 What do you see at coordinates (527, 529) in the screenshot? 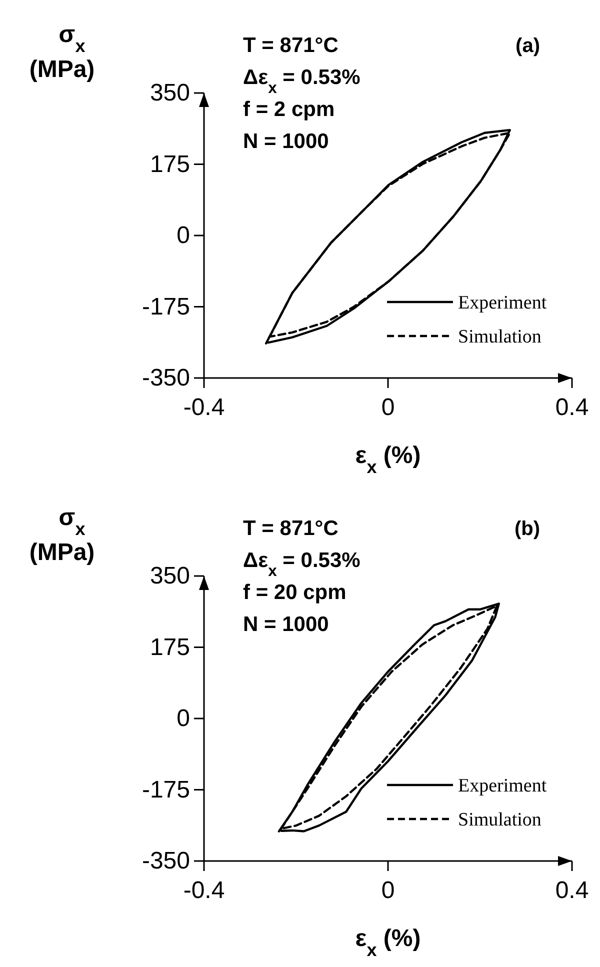
I see `text: (b)` at bounding box center [527, 529].